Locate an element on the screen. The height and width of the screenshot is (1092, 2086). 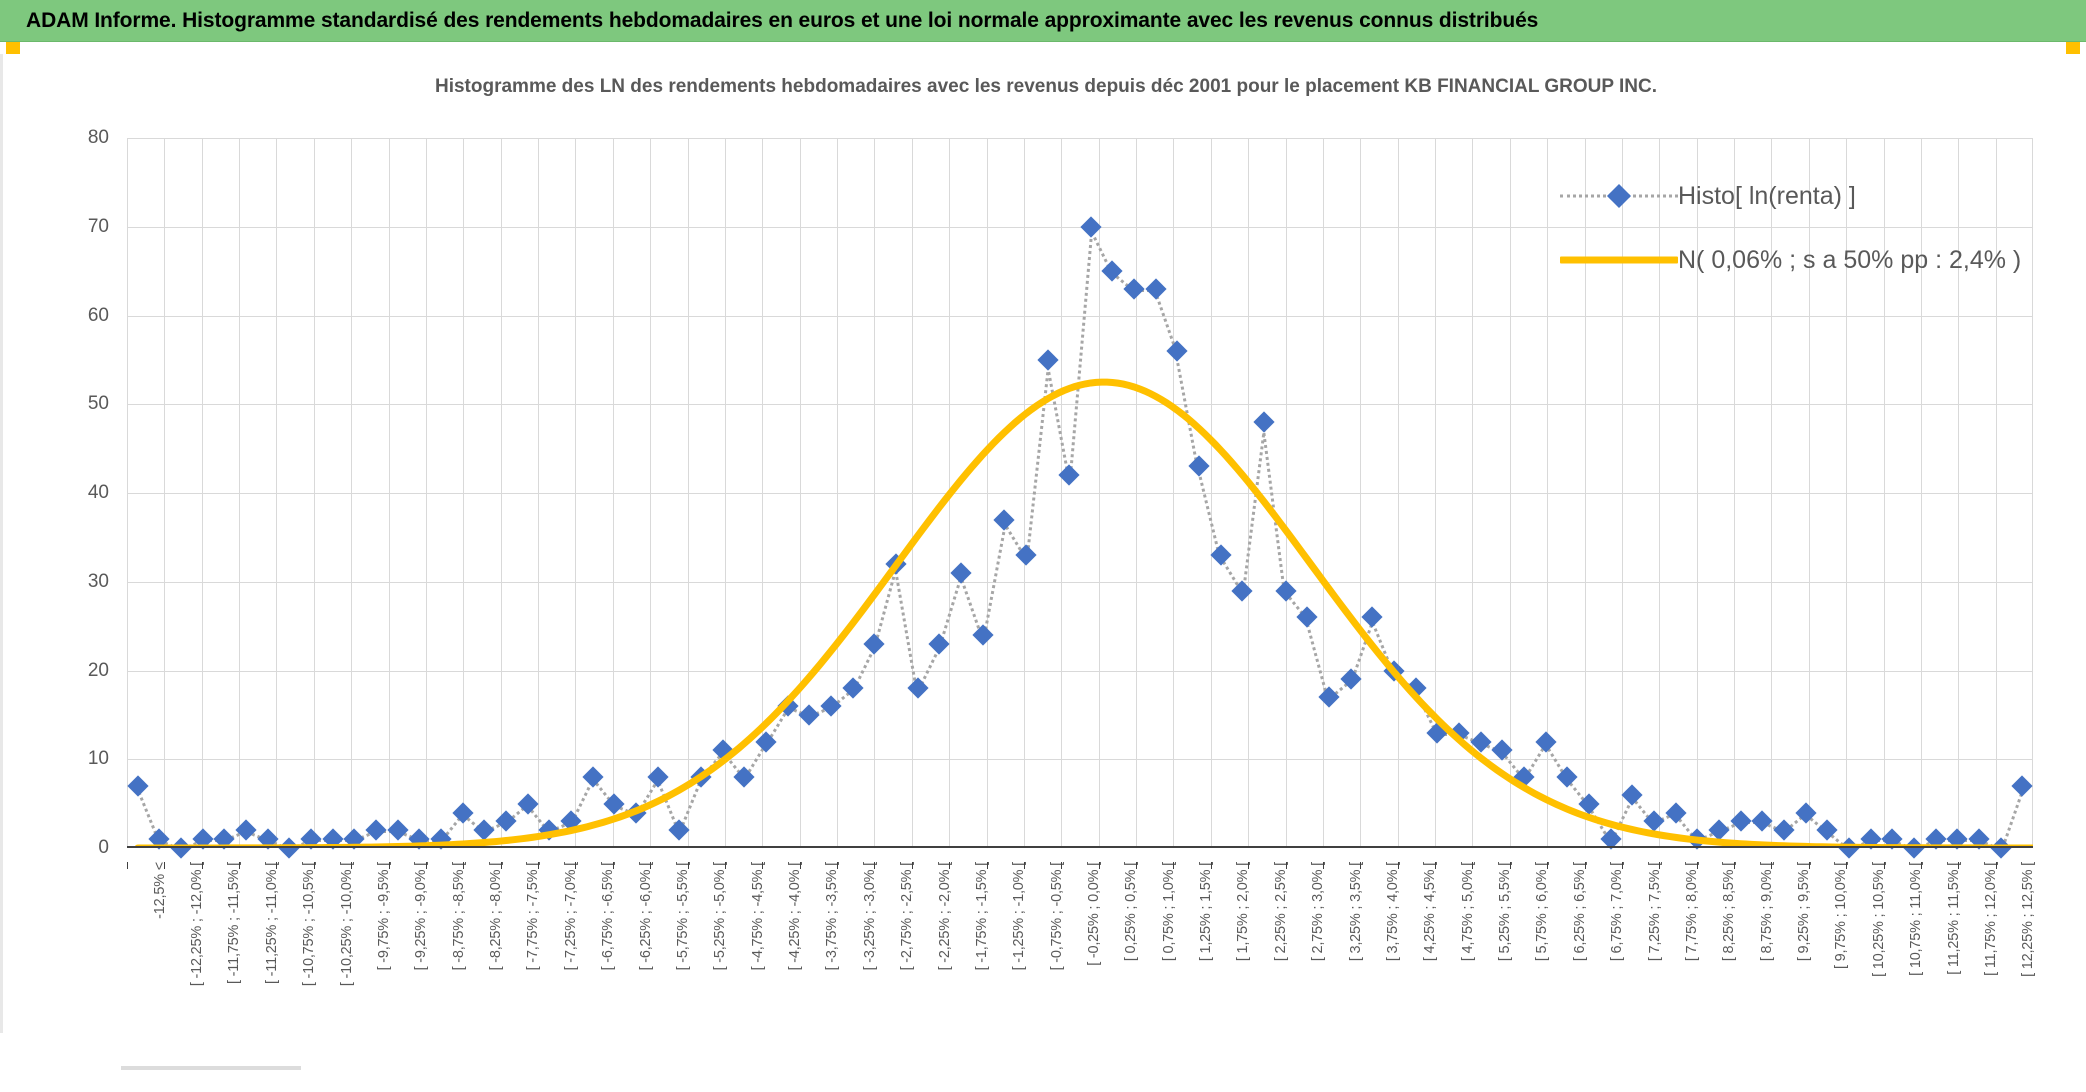
diamond-marker-icon is located at coordinates (1619, 196).